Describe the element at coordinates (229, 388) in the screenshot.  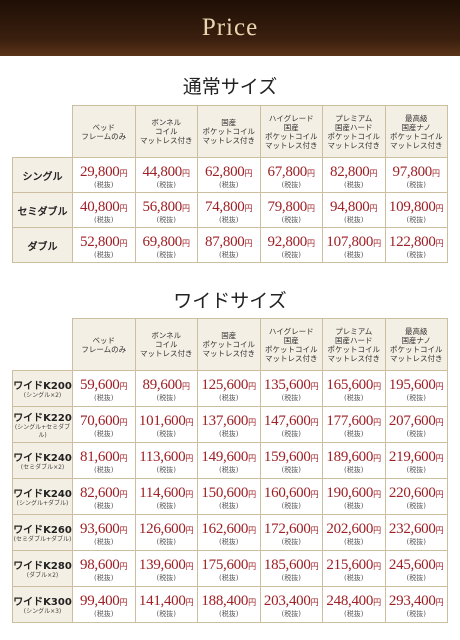
I see `price-cell: 125,600円 (税抜)` at that location.